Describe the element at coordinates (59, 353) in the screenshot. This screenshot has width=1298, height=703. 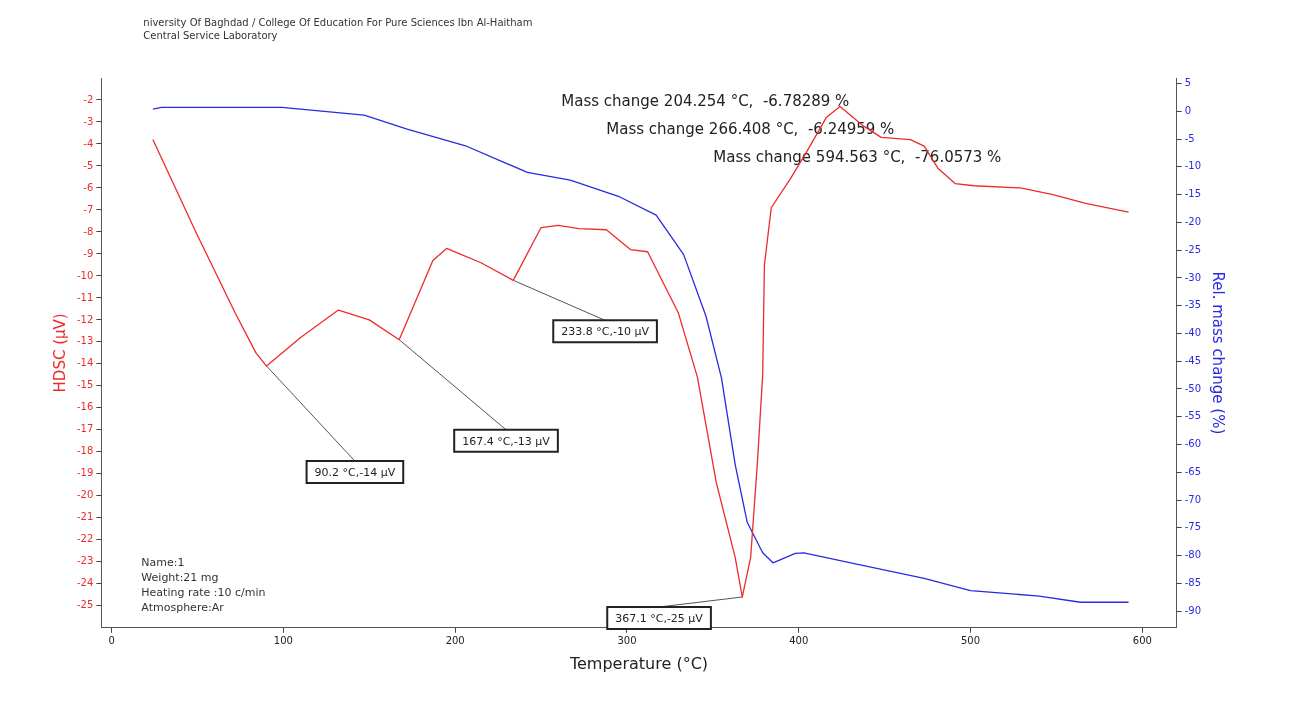
I see `y-axis-title: HDSC (µV)` at that location.